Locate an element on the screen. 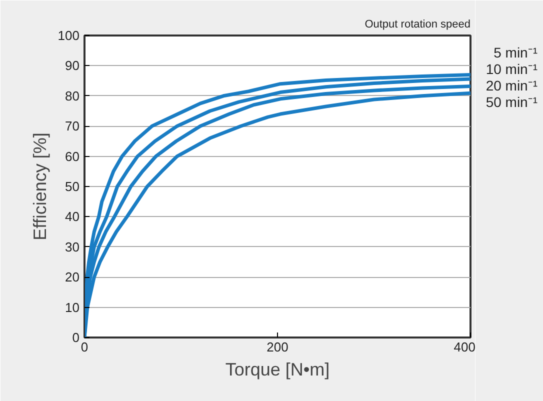  y-tick-label: 10 is located at coordinates (72, 307).